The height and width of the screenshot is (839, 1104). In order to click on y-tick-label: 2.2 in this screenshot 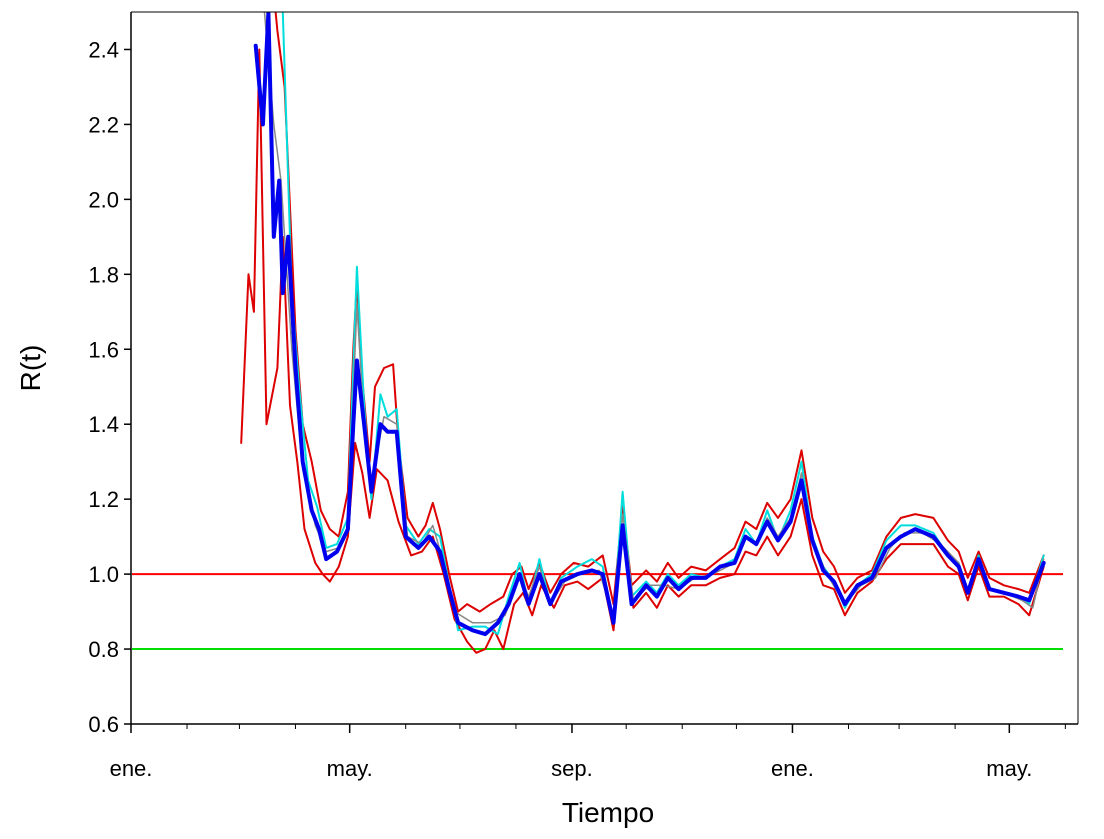, I will do `click(103, 124)`.